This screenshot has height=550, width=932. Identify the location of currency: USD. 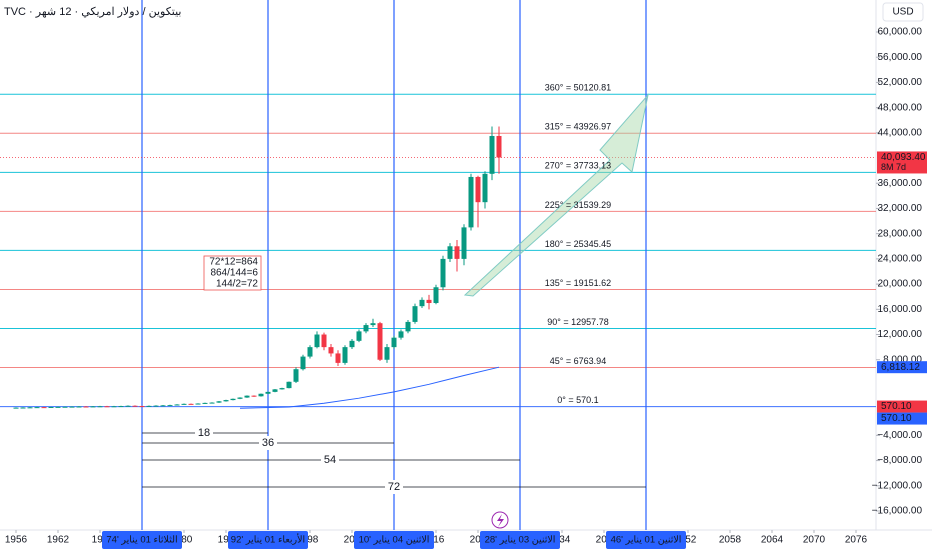
(902, 12).